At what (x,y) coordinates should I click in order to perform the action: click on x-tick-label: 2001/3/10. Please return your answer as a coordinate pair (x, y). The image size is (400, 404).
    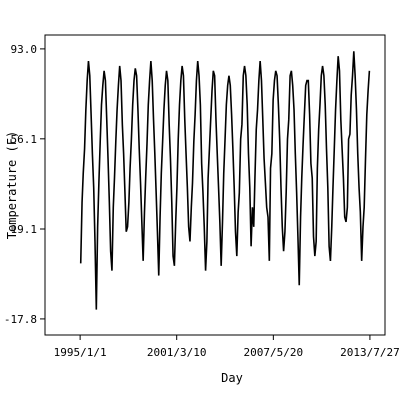
    Looking at the image, I should click on (177, 352).